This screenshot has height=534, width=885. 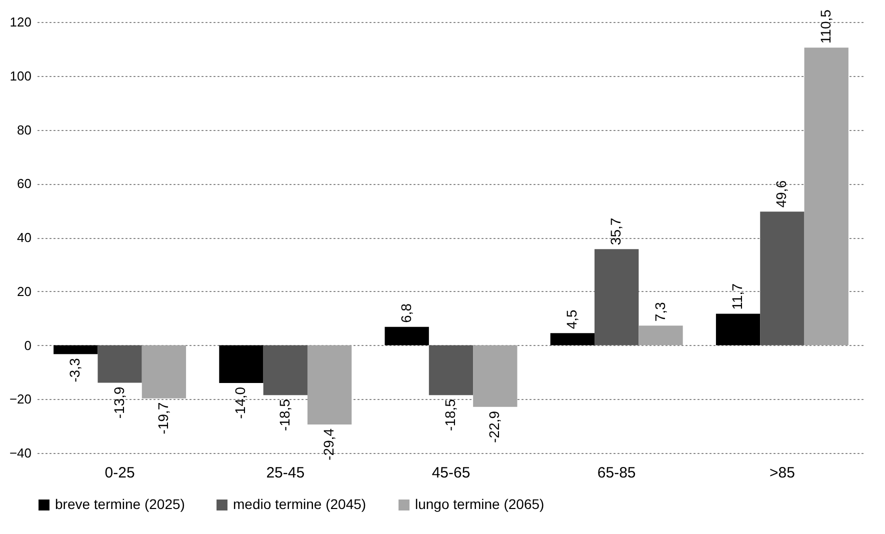 I want to click on data-label: -19,7, so click(x=162, y=418).